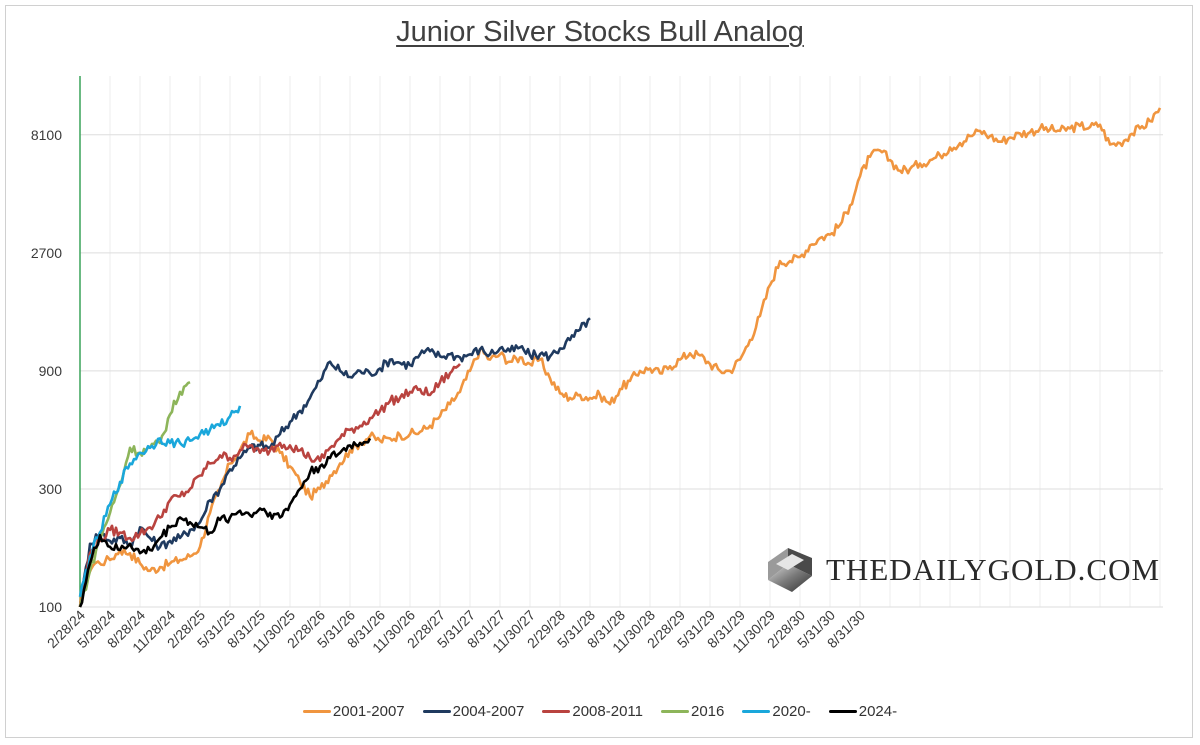 The height and width of the screenshot is (745, 1200). Describe the element at coordinates (46, 253) in the screenshot. I see `y-tick-label: 2700` at that location.